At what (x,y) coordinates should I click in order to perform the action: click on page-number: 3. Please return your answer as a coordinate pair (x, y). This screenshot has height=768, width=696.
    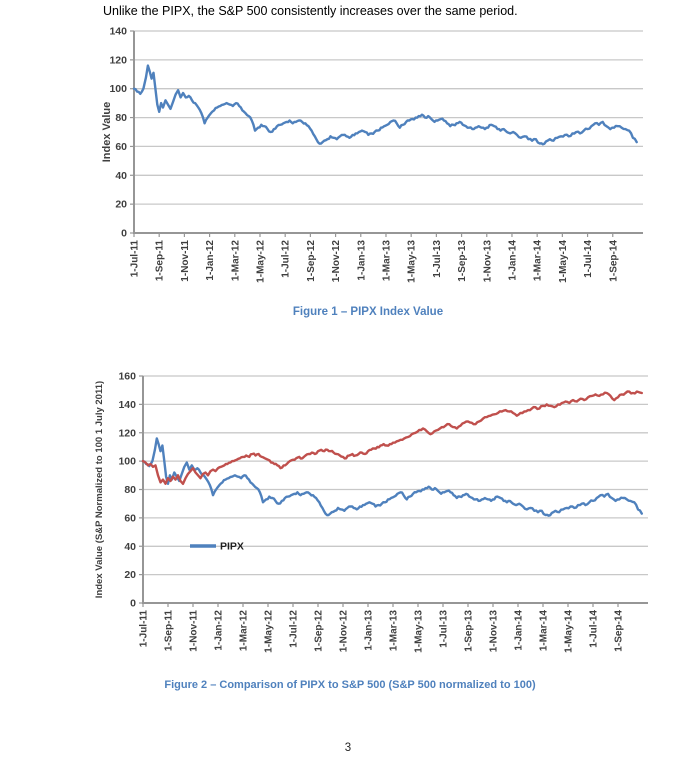
    Looking at the image, I should click on (348, 748).